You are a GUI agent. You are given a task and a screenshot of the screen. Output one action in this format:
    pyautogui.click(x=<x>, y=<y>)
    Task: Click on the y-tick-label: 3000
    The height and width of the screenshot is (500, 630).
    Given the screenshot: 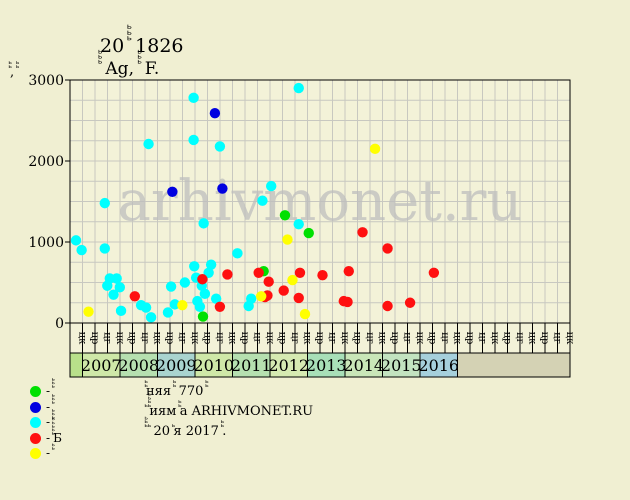 What is the action you would take?
    pyautogui.click(x=46, y=81)
    